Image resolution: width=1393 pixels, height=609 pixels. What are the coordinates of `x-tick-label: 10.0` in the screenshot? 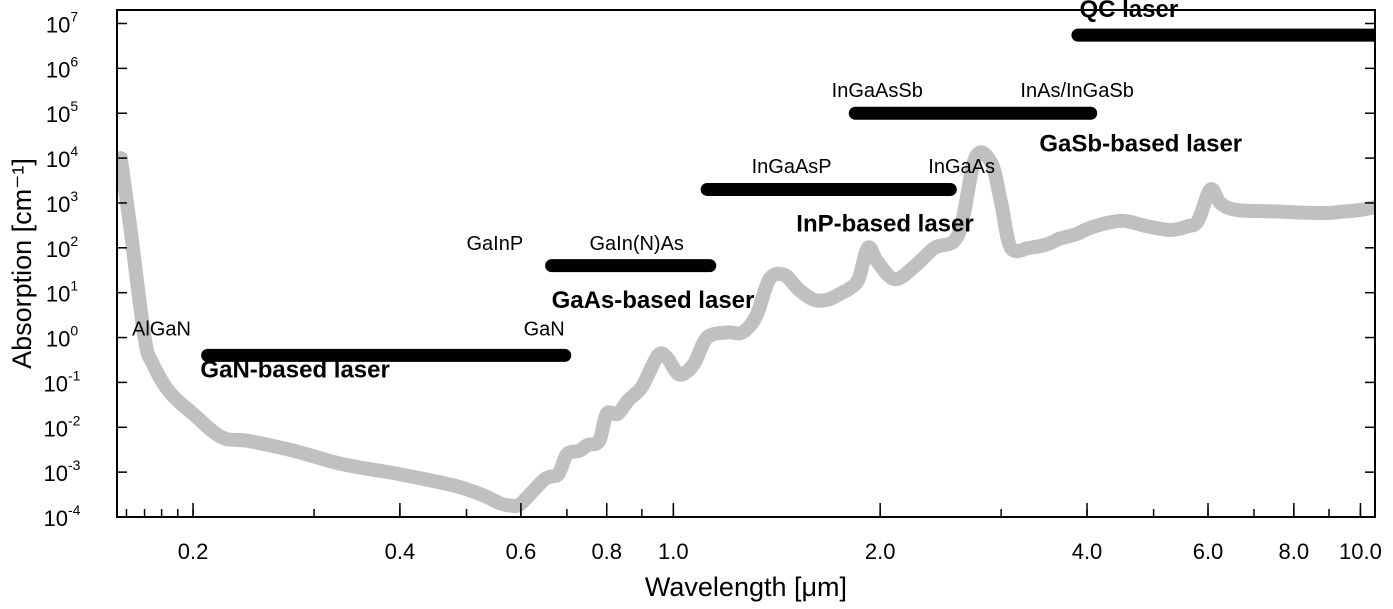 It's located at (1360, 551).